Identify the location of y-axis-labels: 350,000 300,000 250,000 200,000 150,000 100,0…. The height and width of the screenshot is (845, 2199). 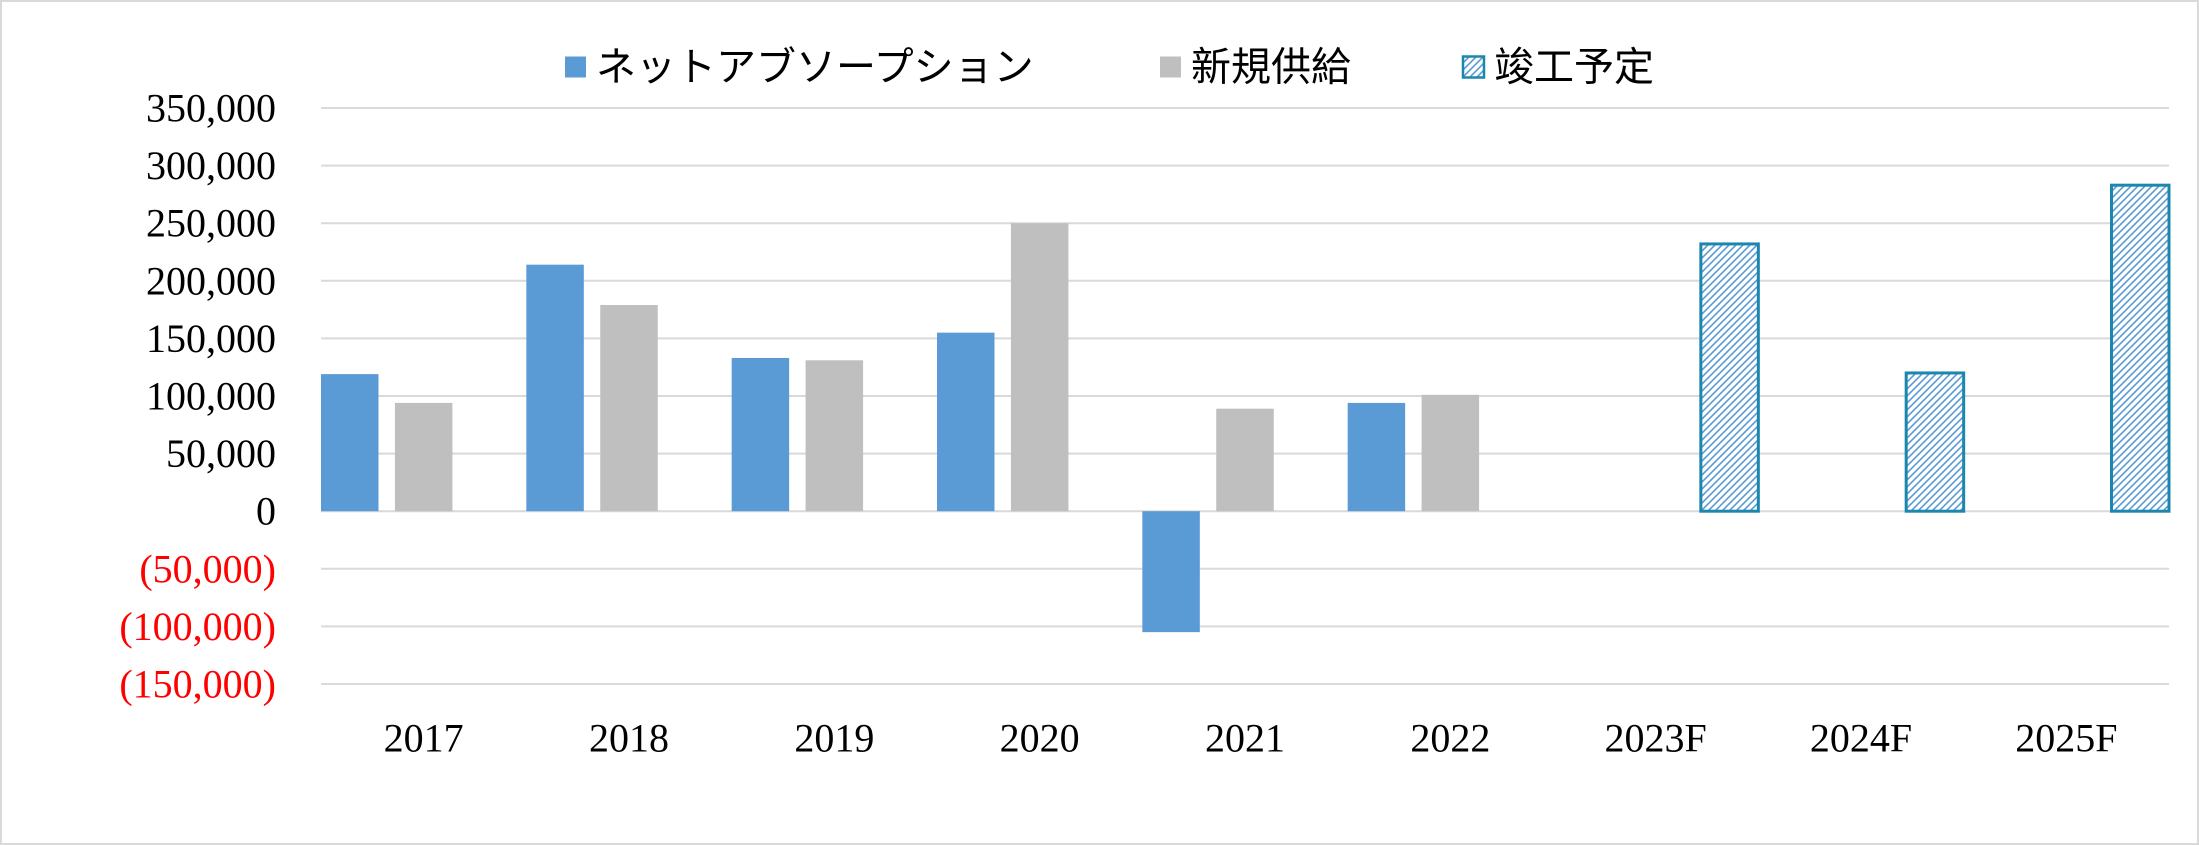
(197, 396).